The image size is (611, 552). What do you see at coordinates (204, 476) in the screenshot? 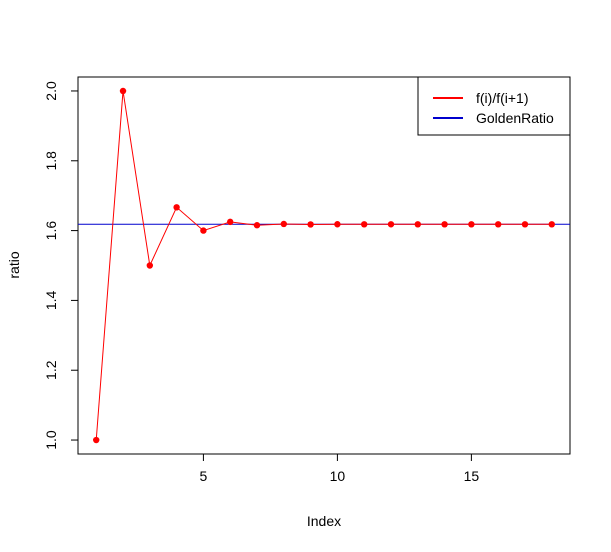
I see `x-tick-label: 5` at bounding box center [204, 476].